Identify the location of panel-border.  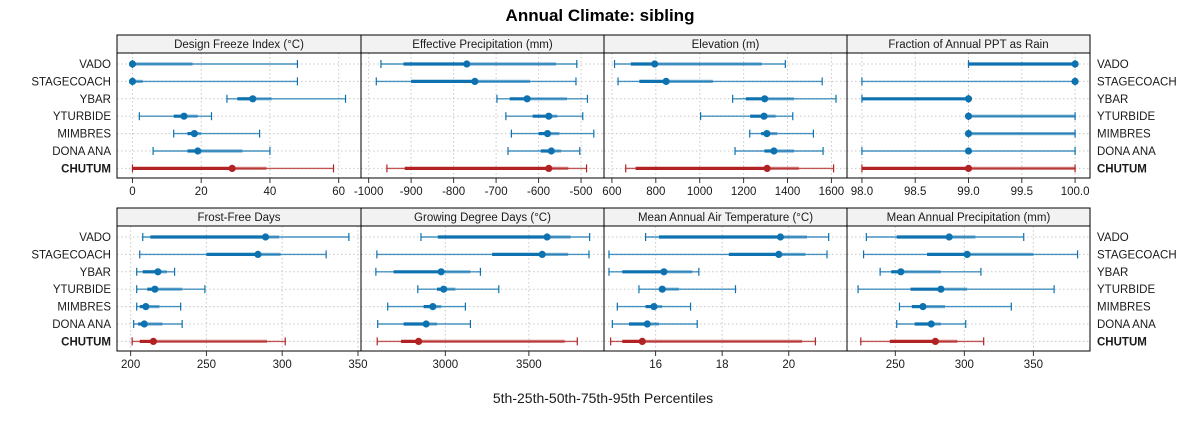
(968, 288).